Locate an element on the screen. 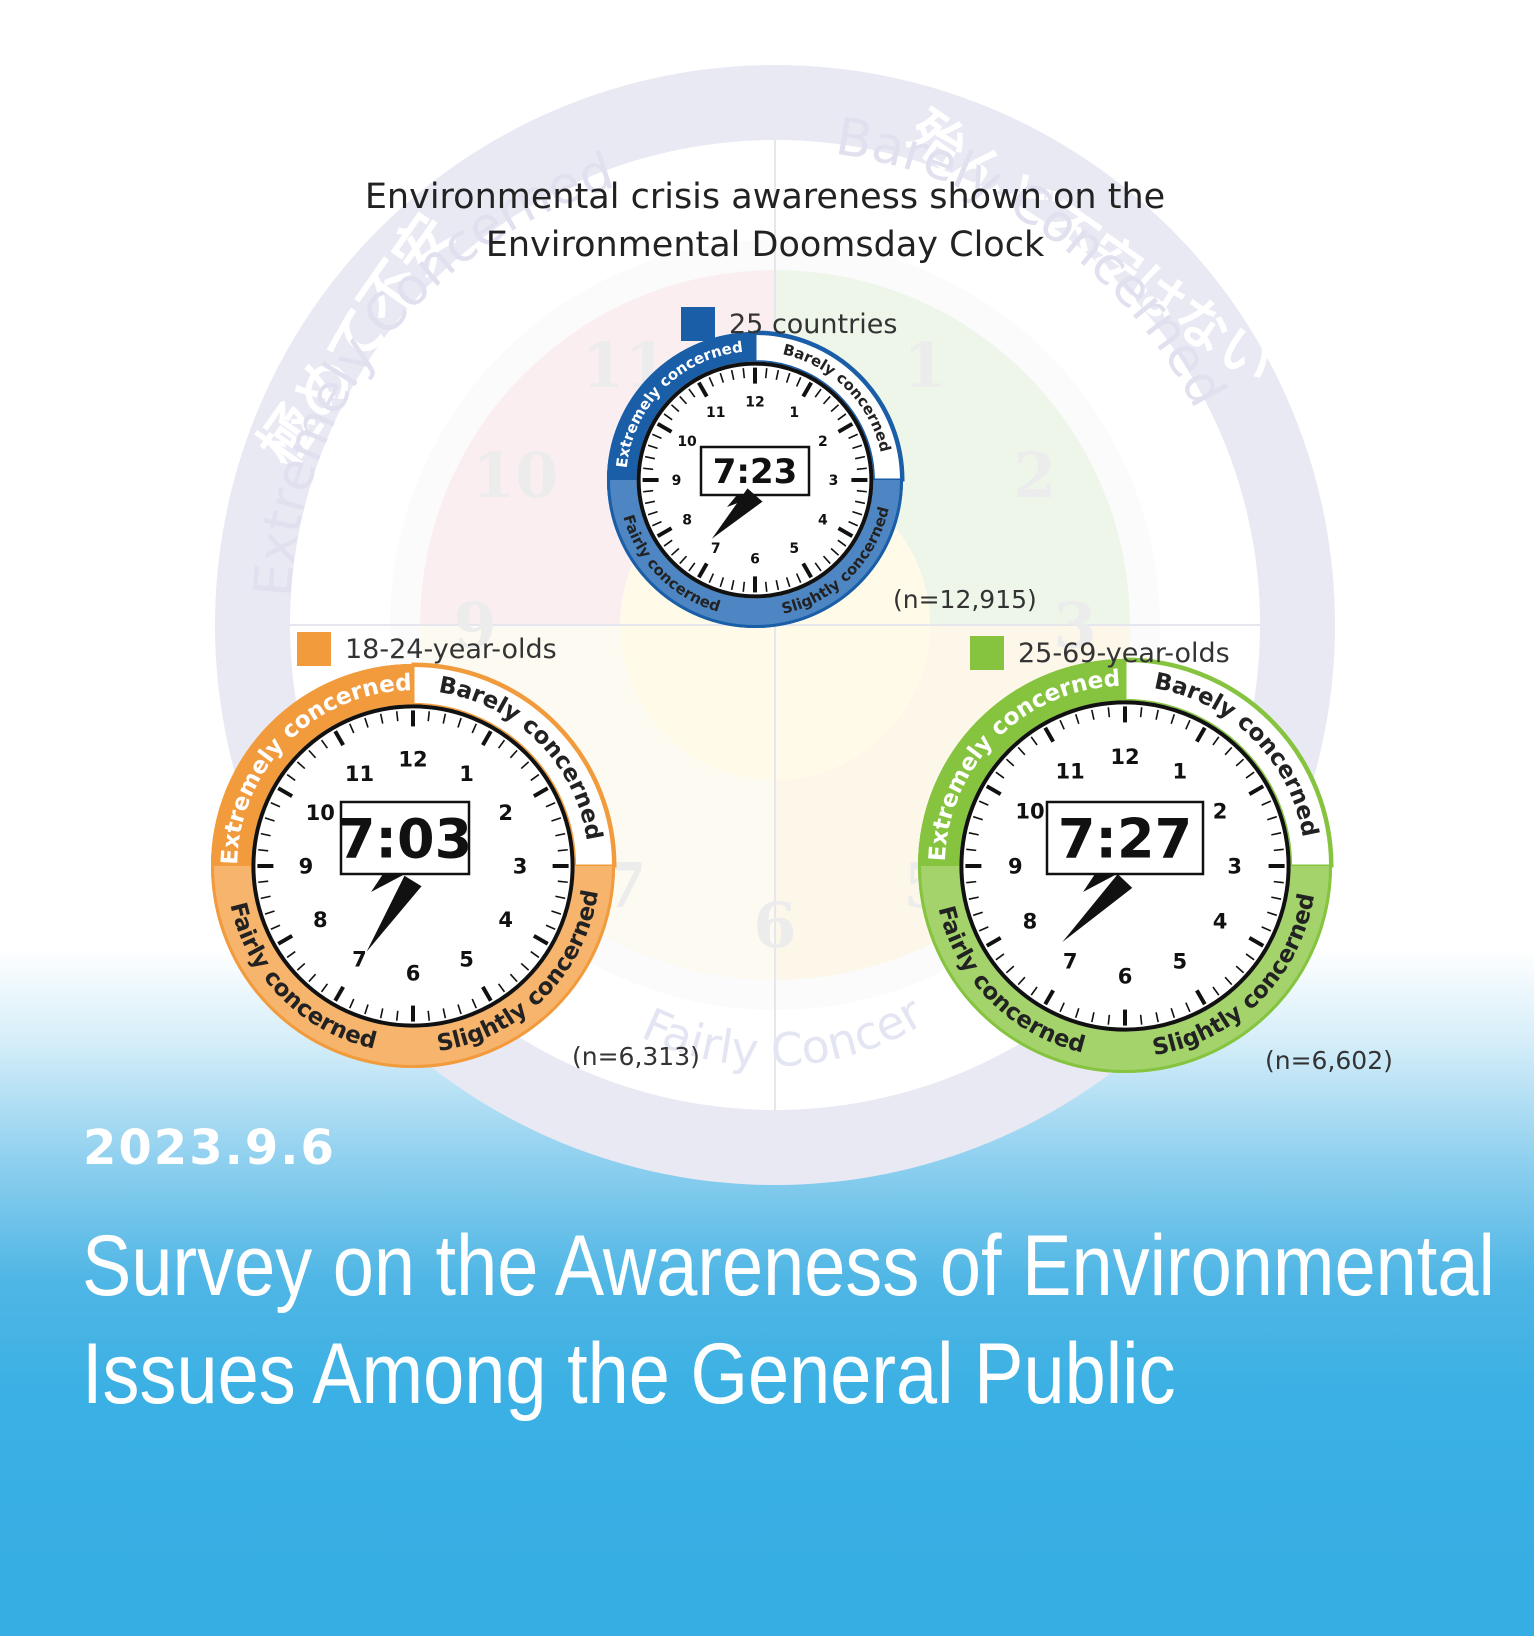 The width and height of the screenshot is (1534, 1636). bg-numeral: 6 is located at coordinates (774, 925).